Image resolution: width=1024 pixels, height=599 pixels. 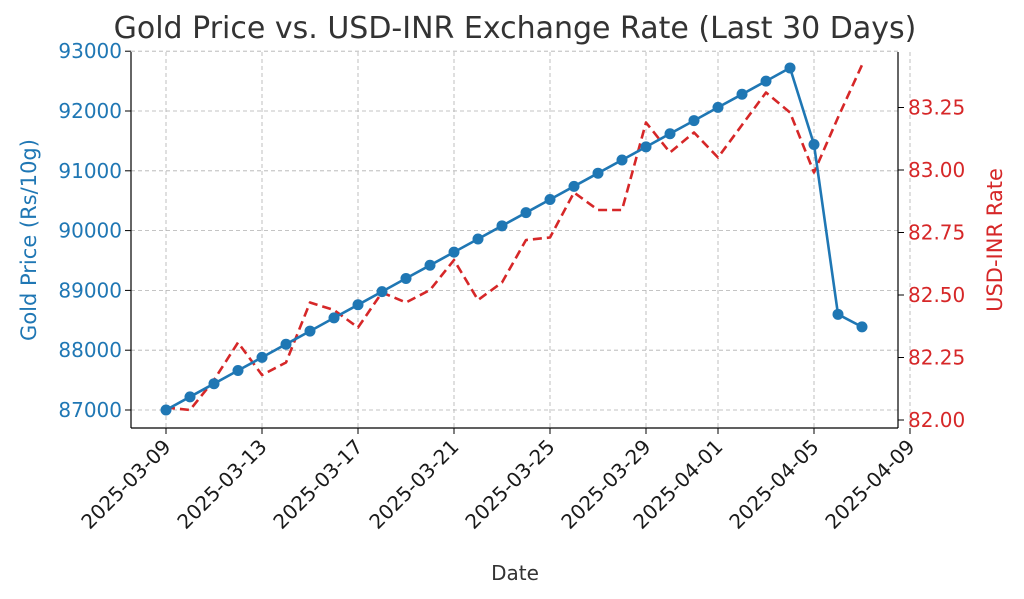 I want to click on y-axis-left-label: Gold Price (Rs/10g), so click(x=29, y=240).